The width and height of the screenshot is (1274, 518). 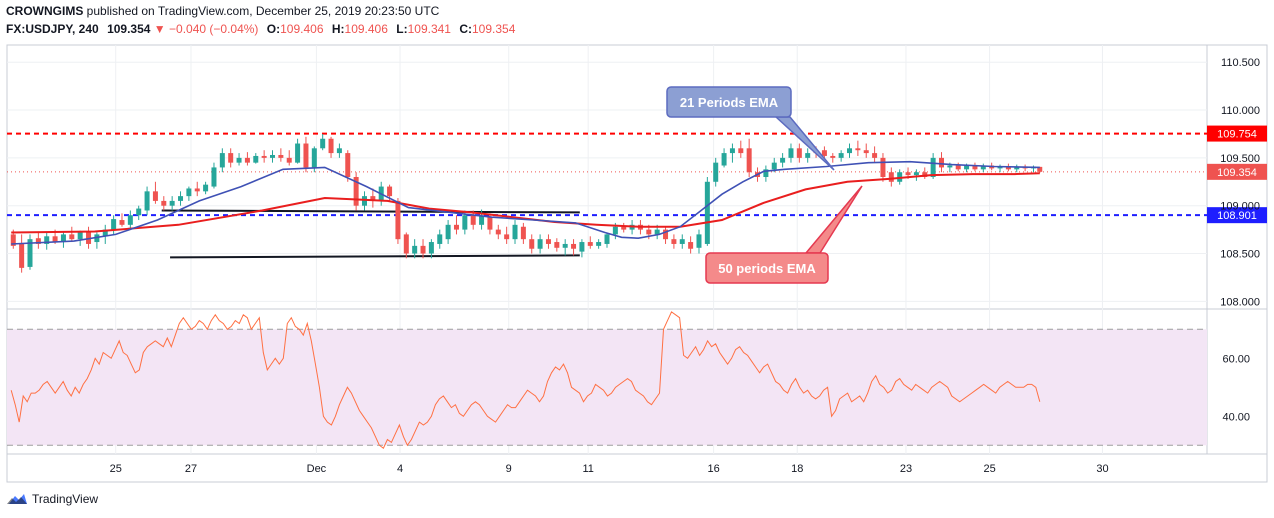 I want to click on callout-text: 21 Periods EMA, so click(x=729, y=102).